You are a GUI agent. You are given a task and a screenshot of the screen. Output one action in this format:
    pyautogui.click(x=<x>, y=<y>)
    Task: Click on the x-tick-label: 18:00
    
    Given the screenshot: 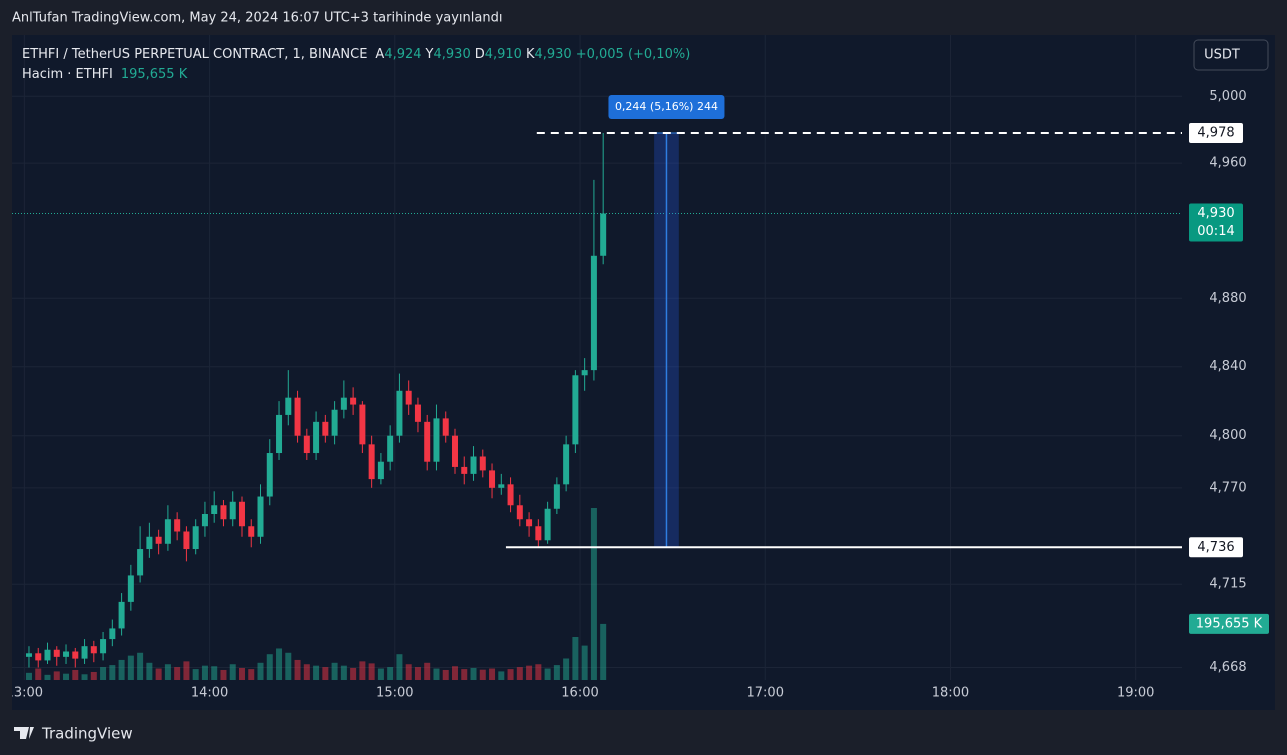 What is the action you would take?
    pyautogui.click(x=950, y=693)
    